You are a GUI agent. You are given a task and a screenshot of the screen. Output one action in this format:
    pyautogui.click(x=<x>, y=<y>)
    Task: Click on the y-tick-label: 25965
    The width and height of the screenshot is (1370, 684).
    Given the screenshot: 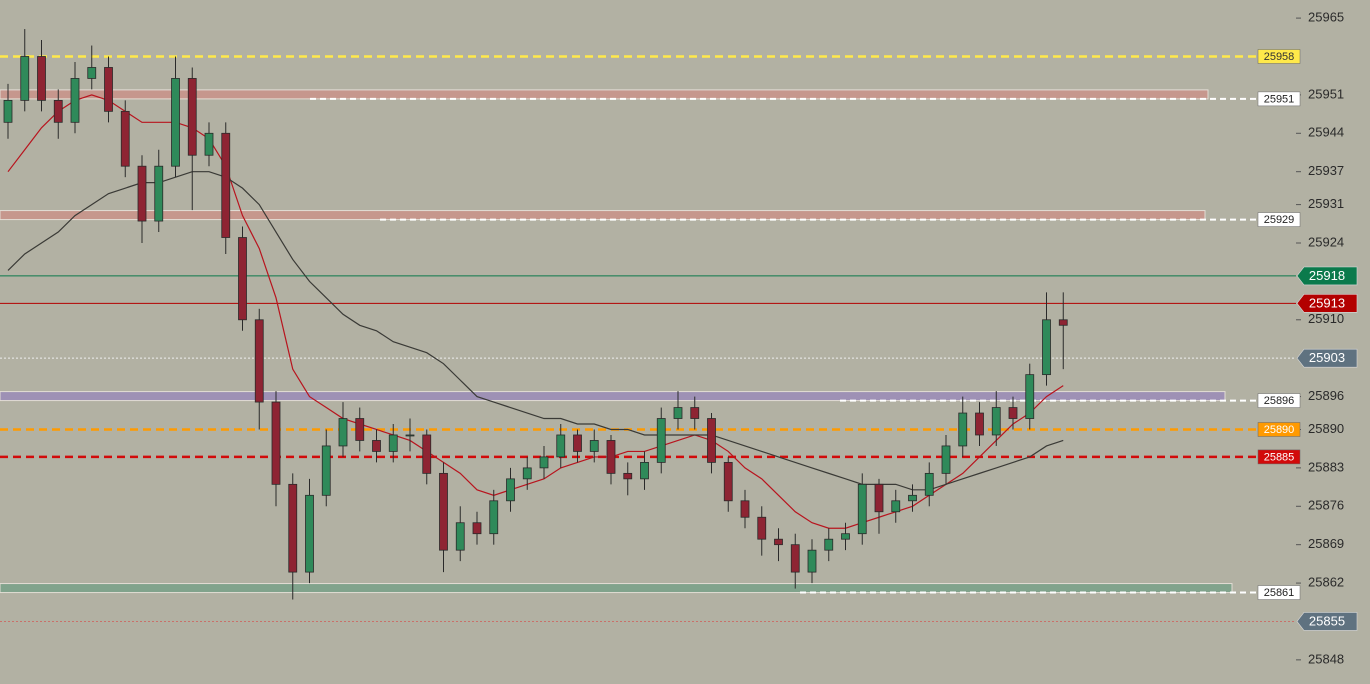 What is the action you would take?
    pyautogui.click(x=1326, y=17)
    